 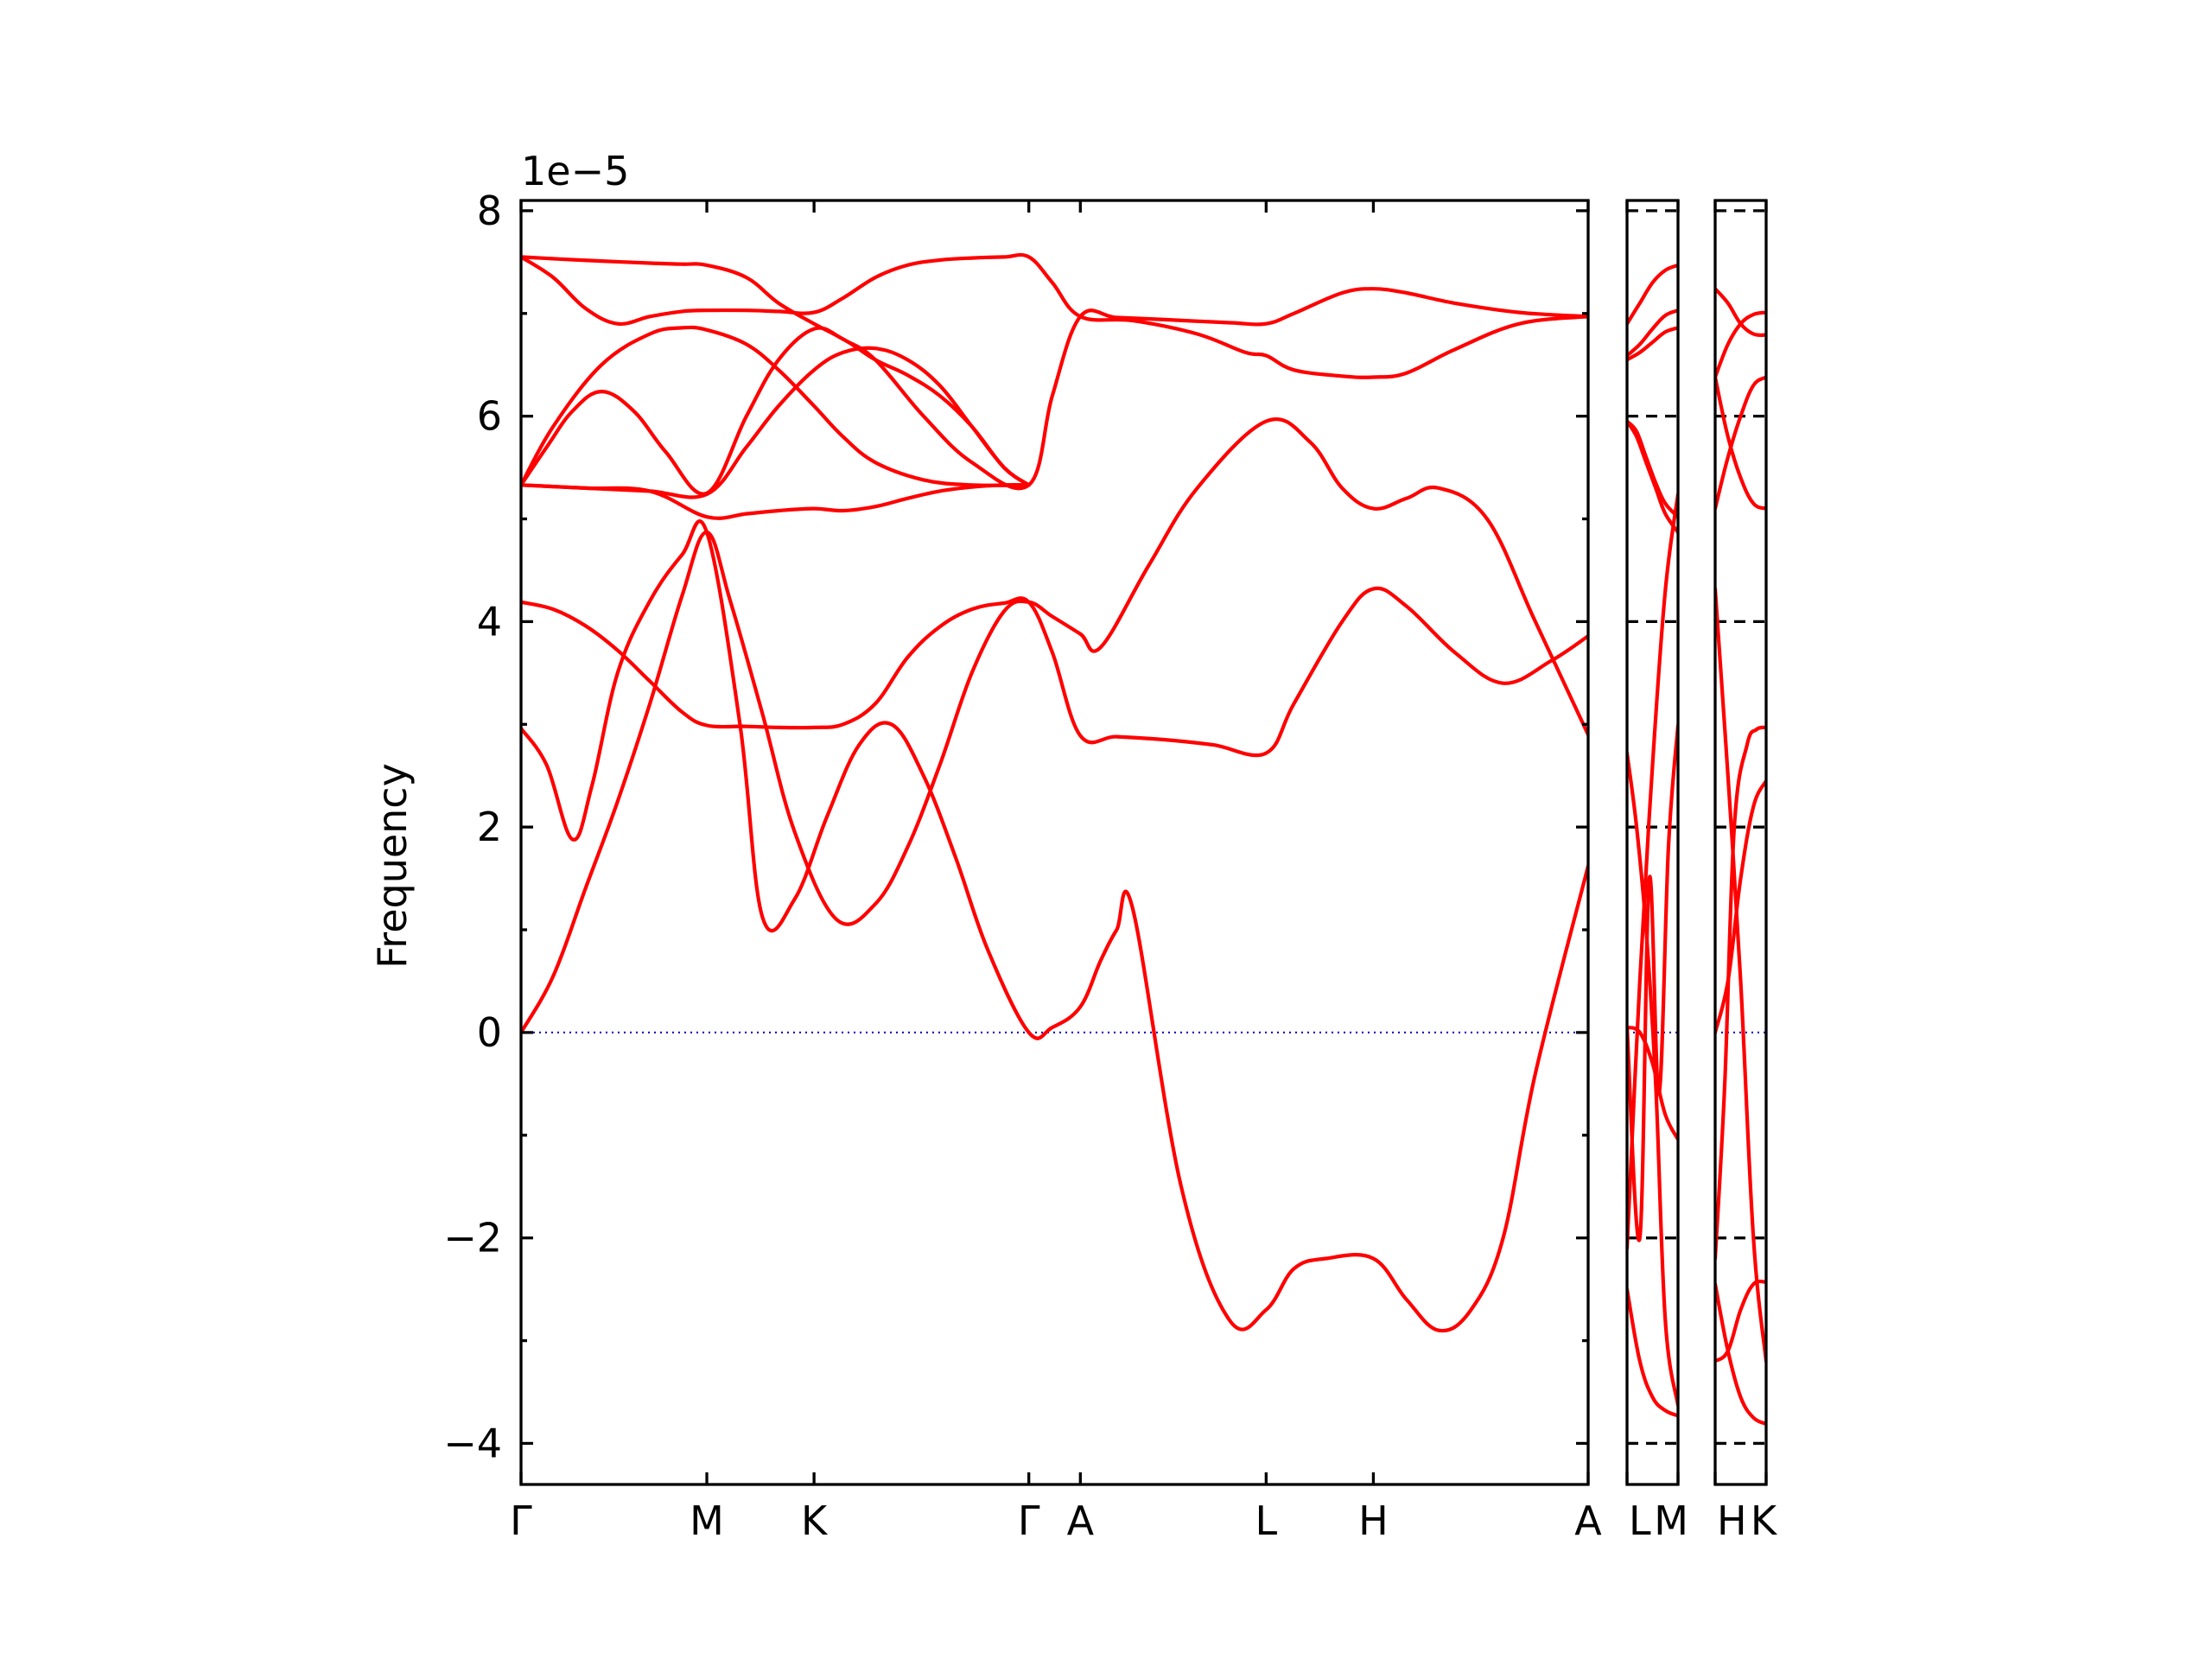 I want to click on y-axis-label: Frequency, so click(x=392, y=866).